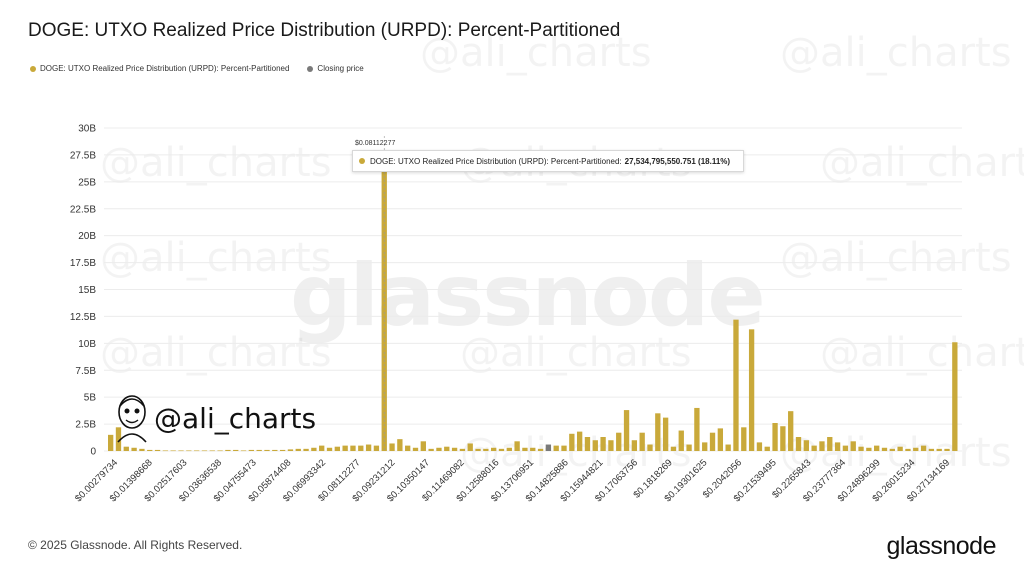 The width and height of the screenshot is (1024, 576). Describe the element at coordinates (548, 447) in the screenshot. I see `closing-price-bar` at that location.